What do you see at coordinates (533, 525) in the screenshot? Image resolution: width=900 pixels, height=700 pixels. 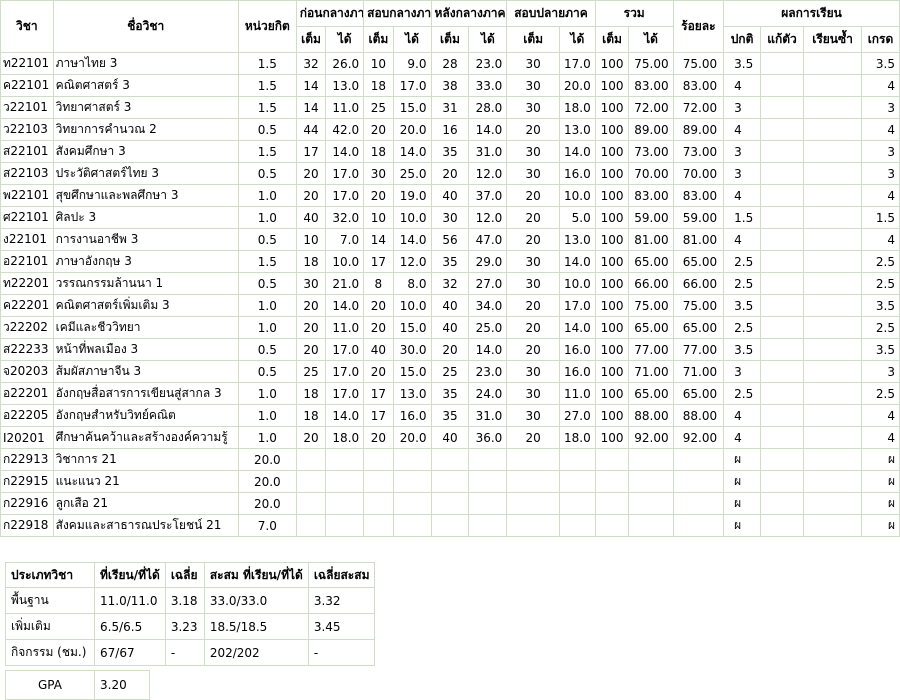 I see `final-full` at bounding box center [533, 525].